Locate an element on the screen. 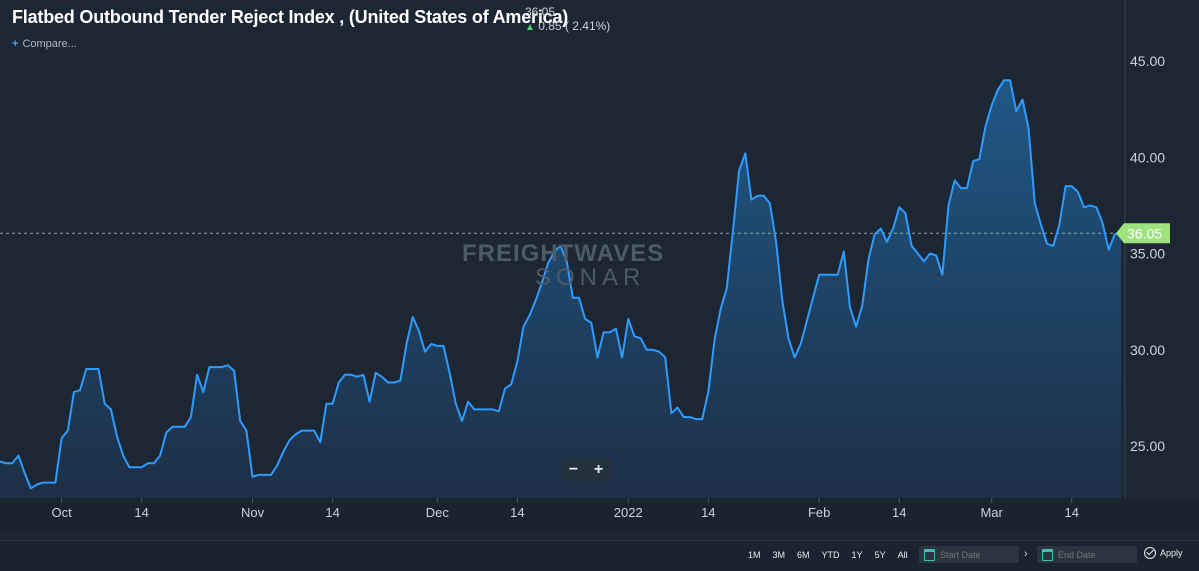 This screenshot has height=571, width=1199. range-ytd-button: YTD is located at coordinates (830, 555).